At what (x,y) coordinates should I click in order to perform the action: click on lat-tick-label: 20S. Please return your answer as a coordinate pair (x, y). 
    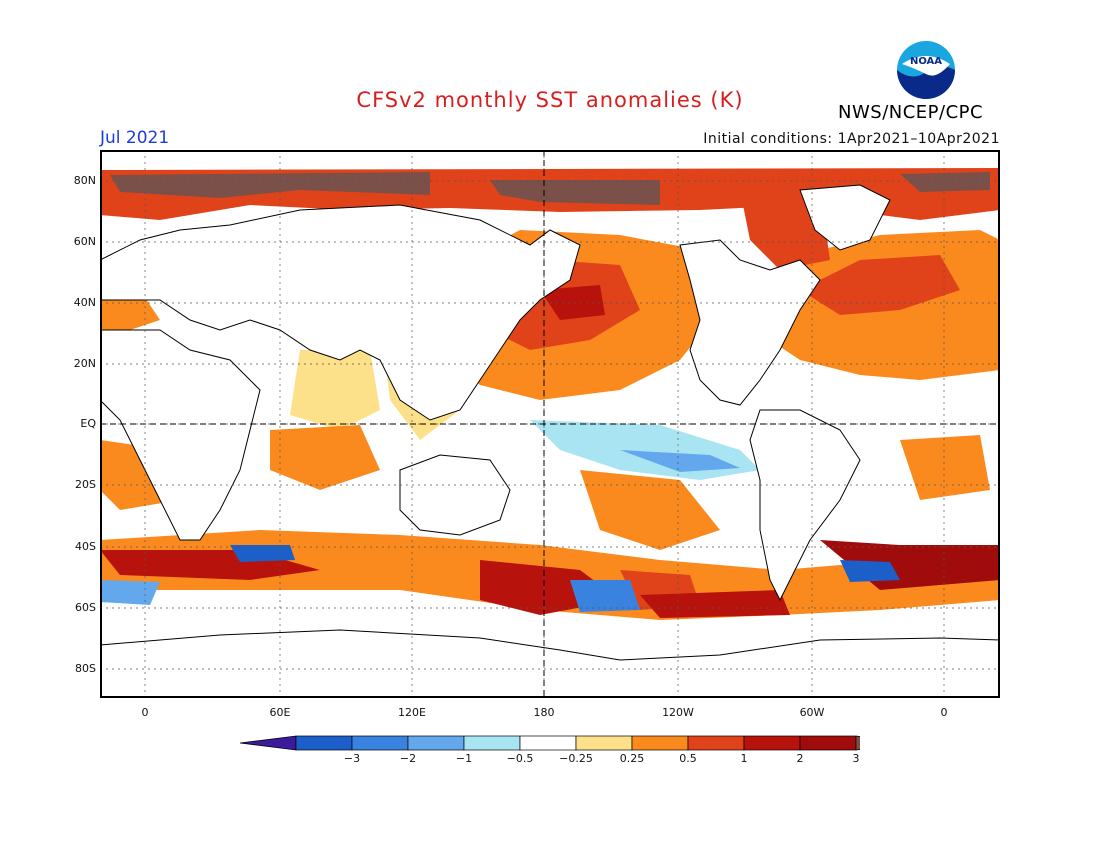
    Looking at the image, I should click on (85, 484).